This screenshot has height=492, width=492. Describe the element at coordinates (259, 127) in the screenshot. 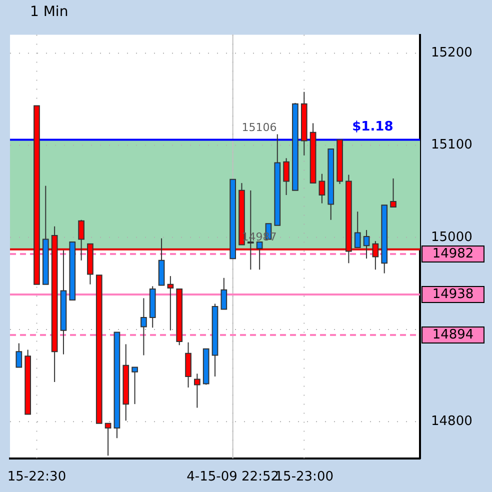

I see `annotation: 15106` at that location.